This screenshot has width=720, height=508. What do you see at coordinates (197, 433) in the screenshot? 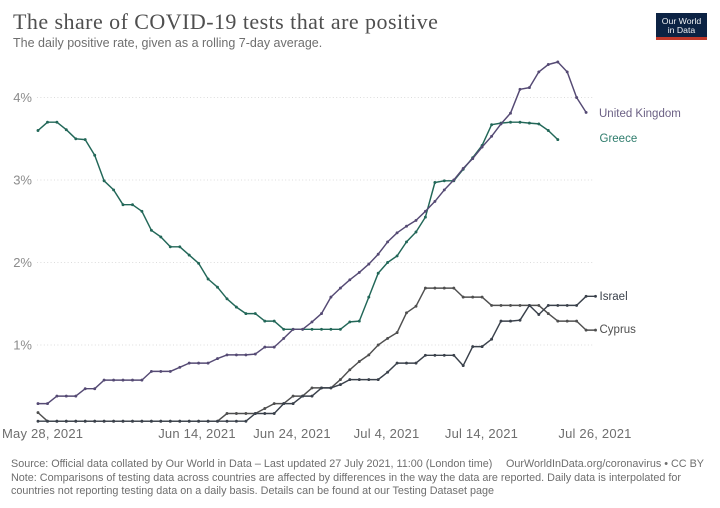
I see `svg-text: Jun 14, 2021` at bounding box center [197, 433].